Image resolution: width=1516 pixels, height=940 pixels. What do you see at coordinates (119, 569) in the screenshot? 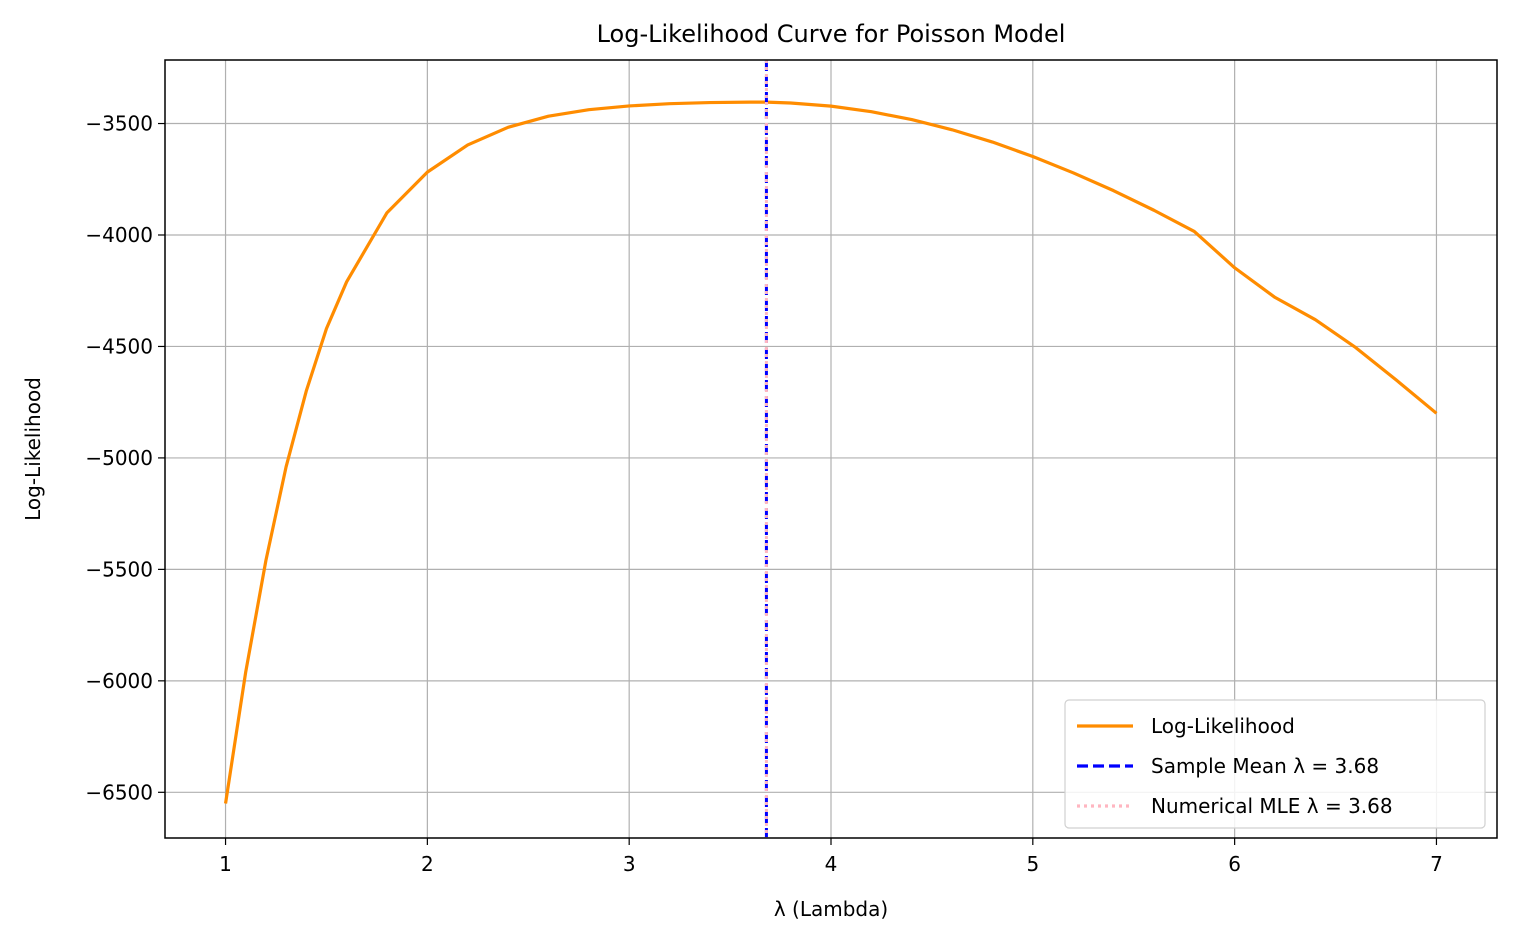
I see `y-tick-label: −5500` at bounding box center [119, 569].